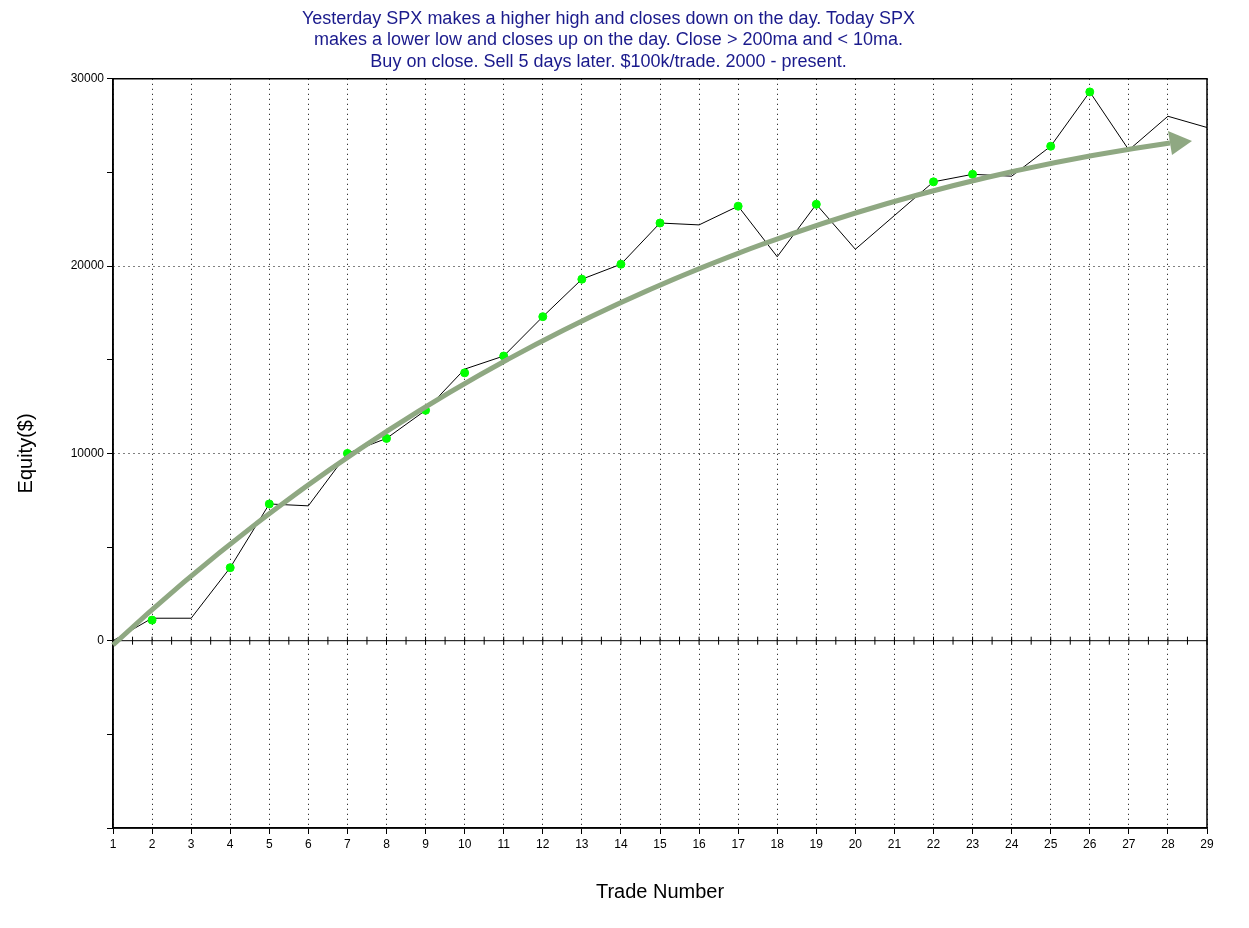 The width and height of the screenshot is (1249, 928). Describe the element at coordinates (87, 452) in the screenshot. I see `y-tick-label: 10000` at that location.